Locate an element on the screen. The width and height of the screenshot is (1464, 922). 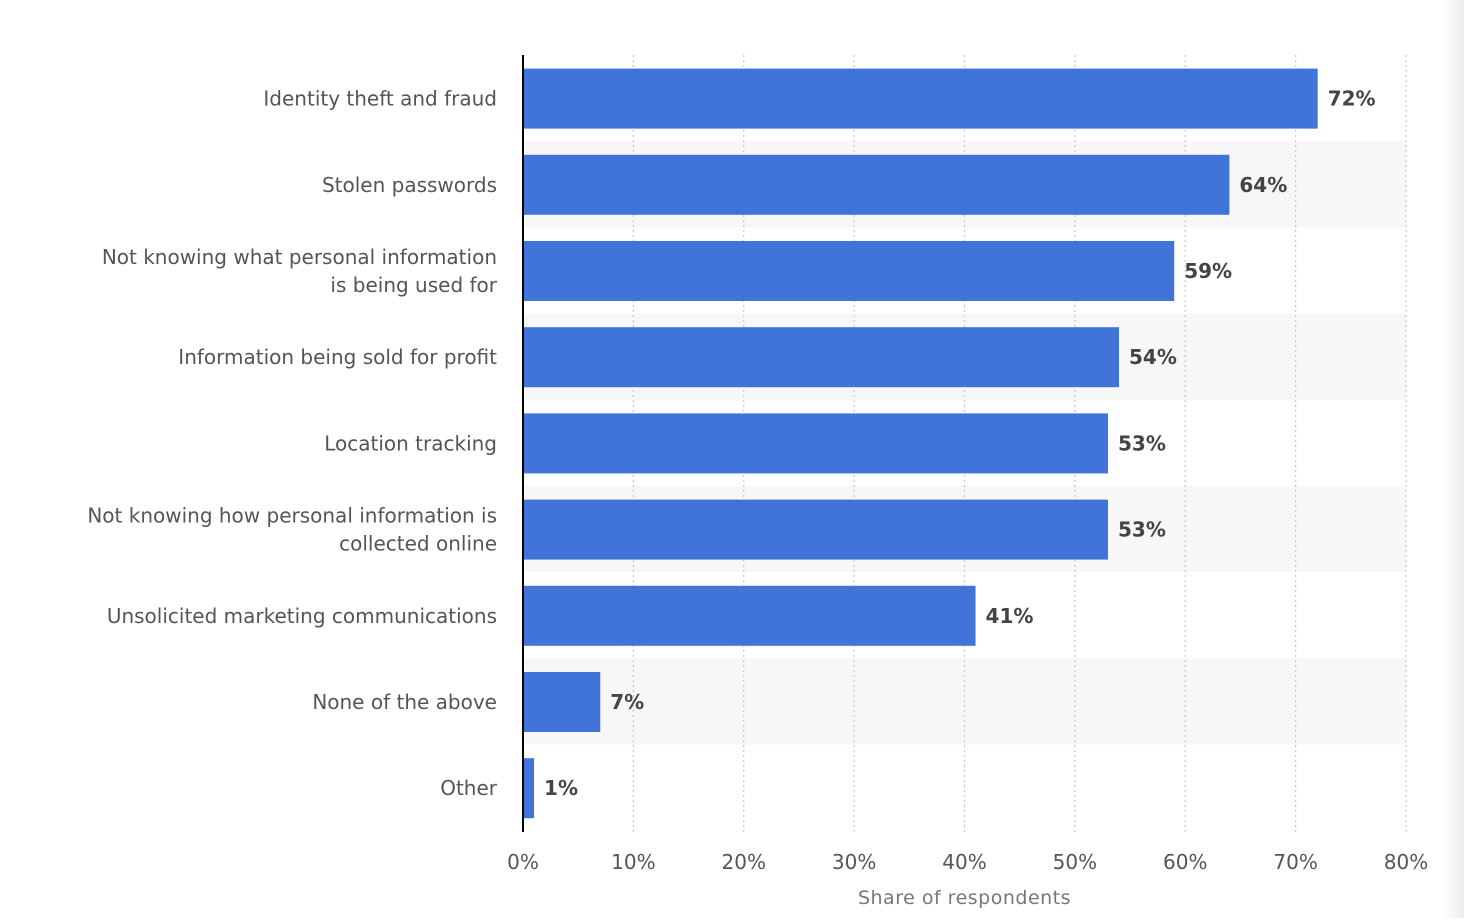
x-tick-label: 60% is located at coordinates (1185, 862).